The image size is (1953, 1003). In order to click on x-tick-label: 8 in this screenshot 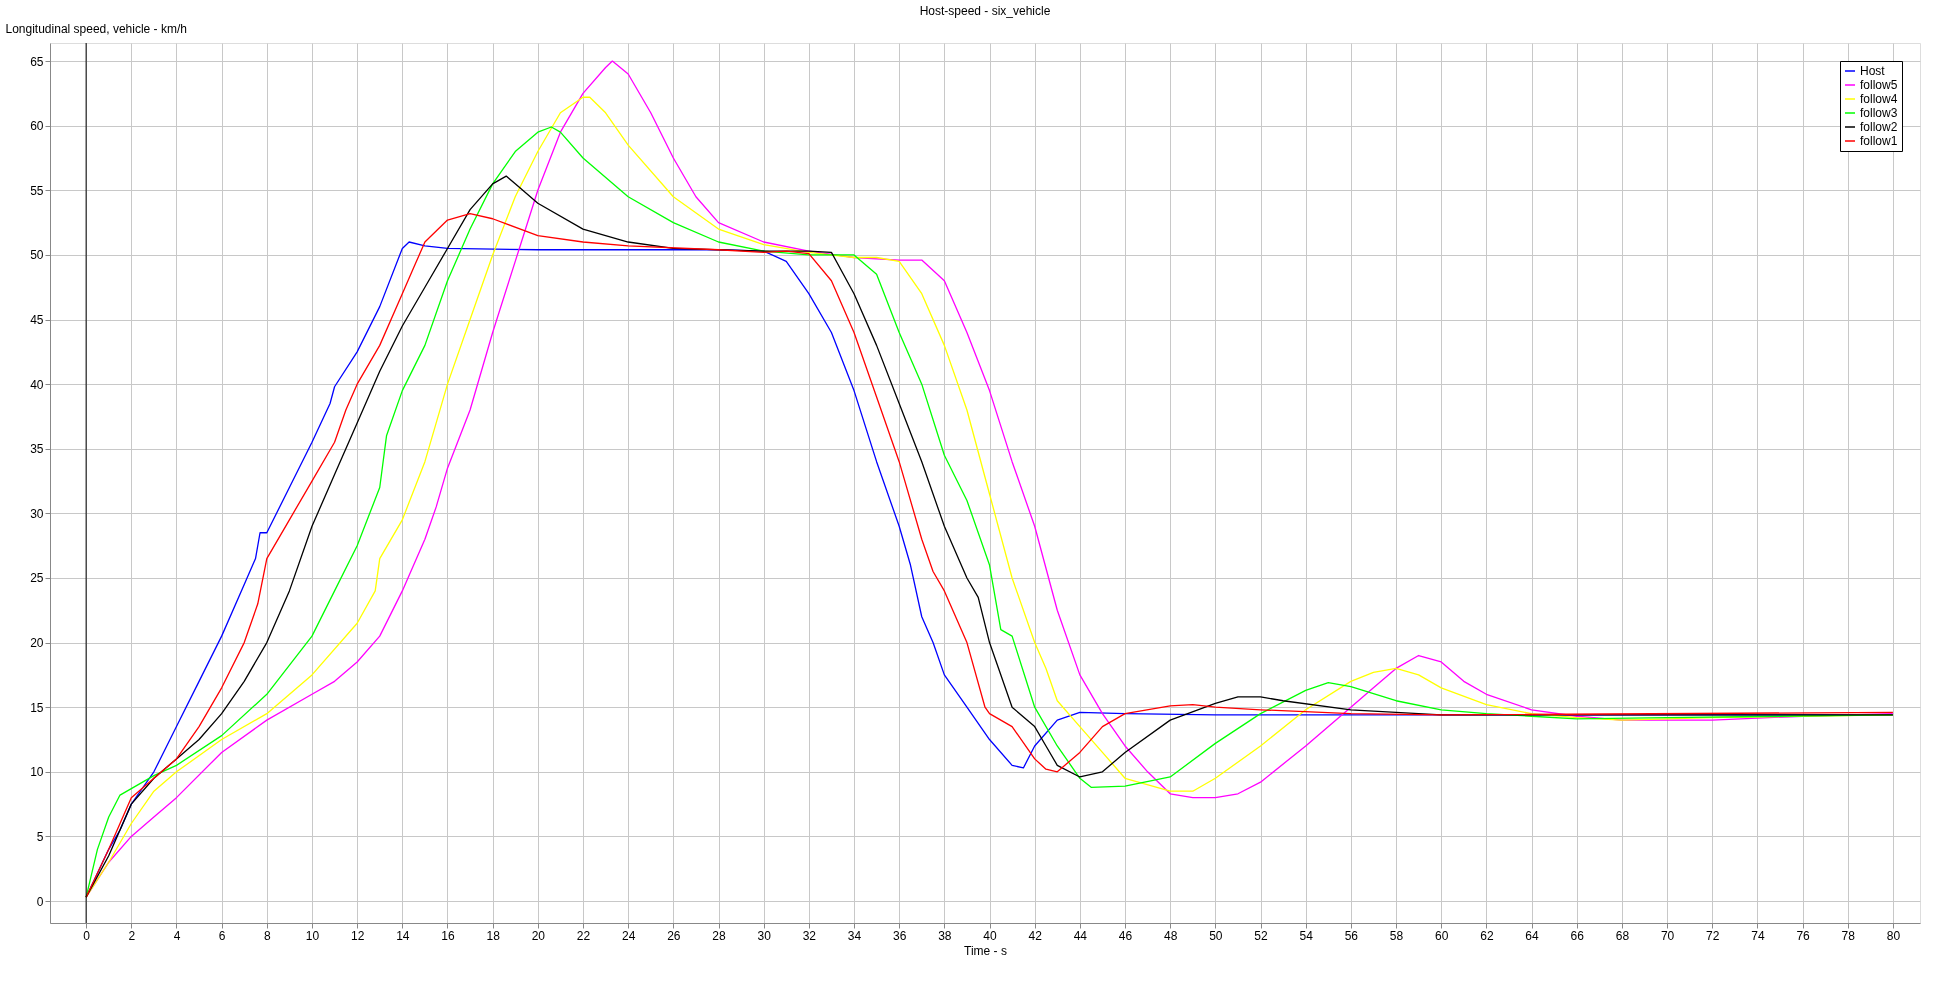, I will do `click(267, 935)`.